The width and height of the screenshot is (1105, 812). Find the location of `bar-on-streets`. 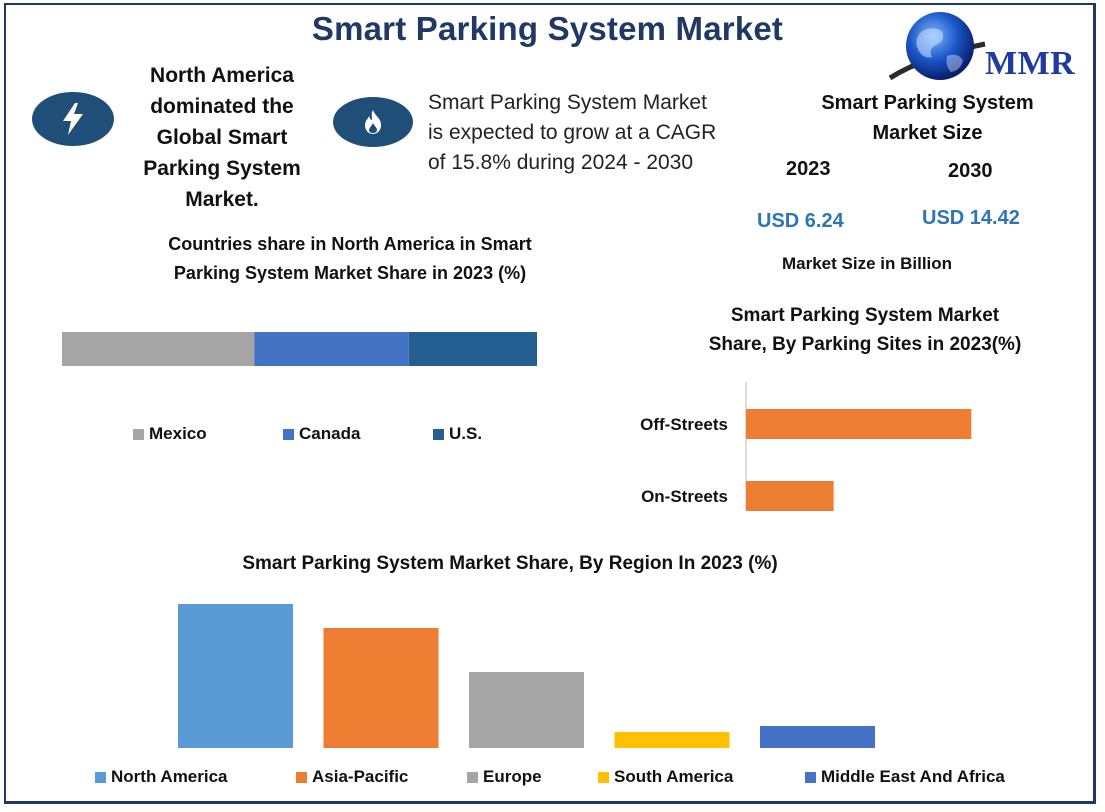

bar-on-streets is located at coordinates (790, 496).